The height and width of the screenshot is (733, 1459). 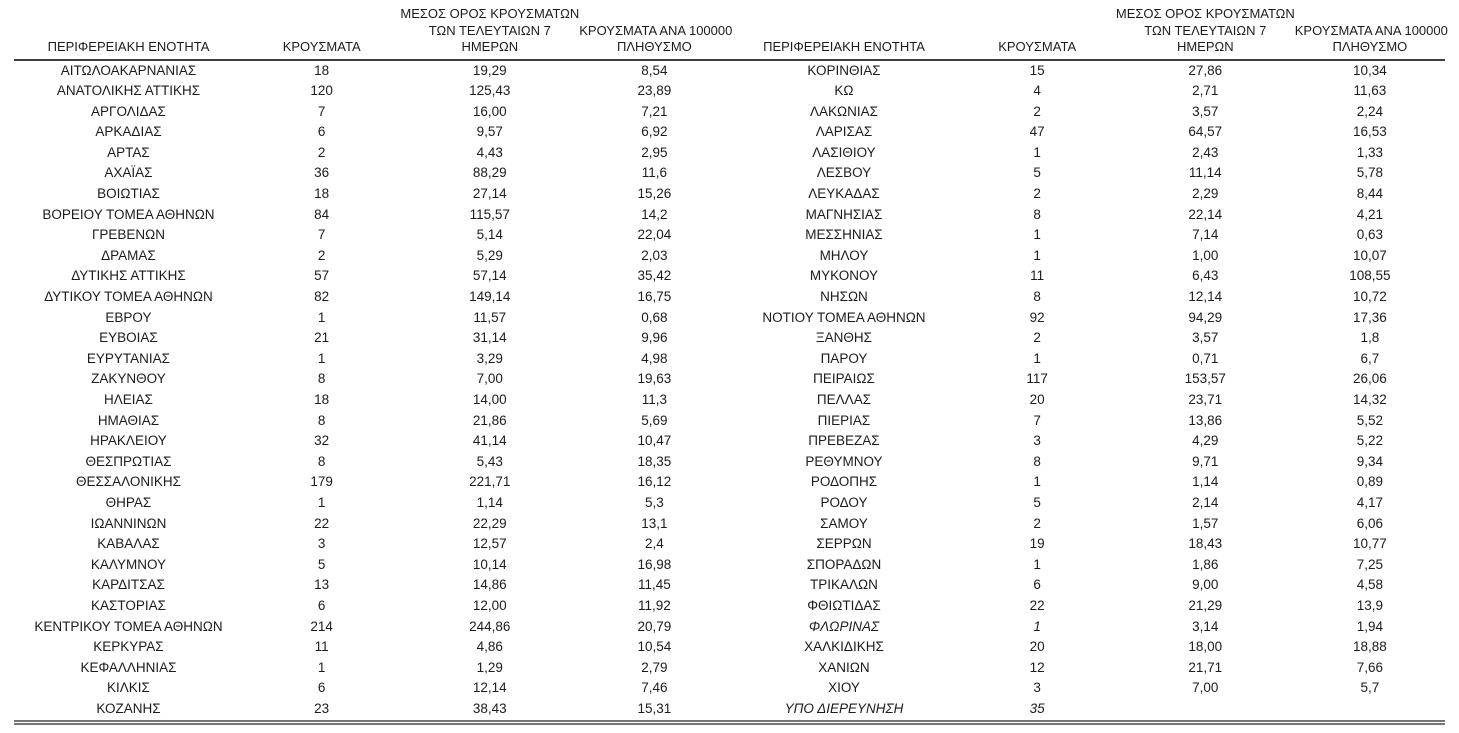 I want to click on table-row: ΘΗΡΑΣ 1 1,14 5,3, so click(x=372, y=503).